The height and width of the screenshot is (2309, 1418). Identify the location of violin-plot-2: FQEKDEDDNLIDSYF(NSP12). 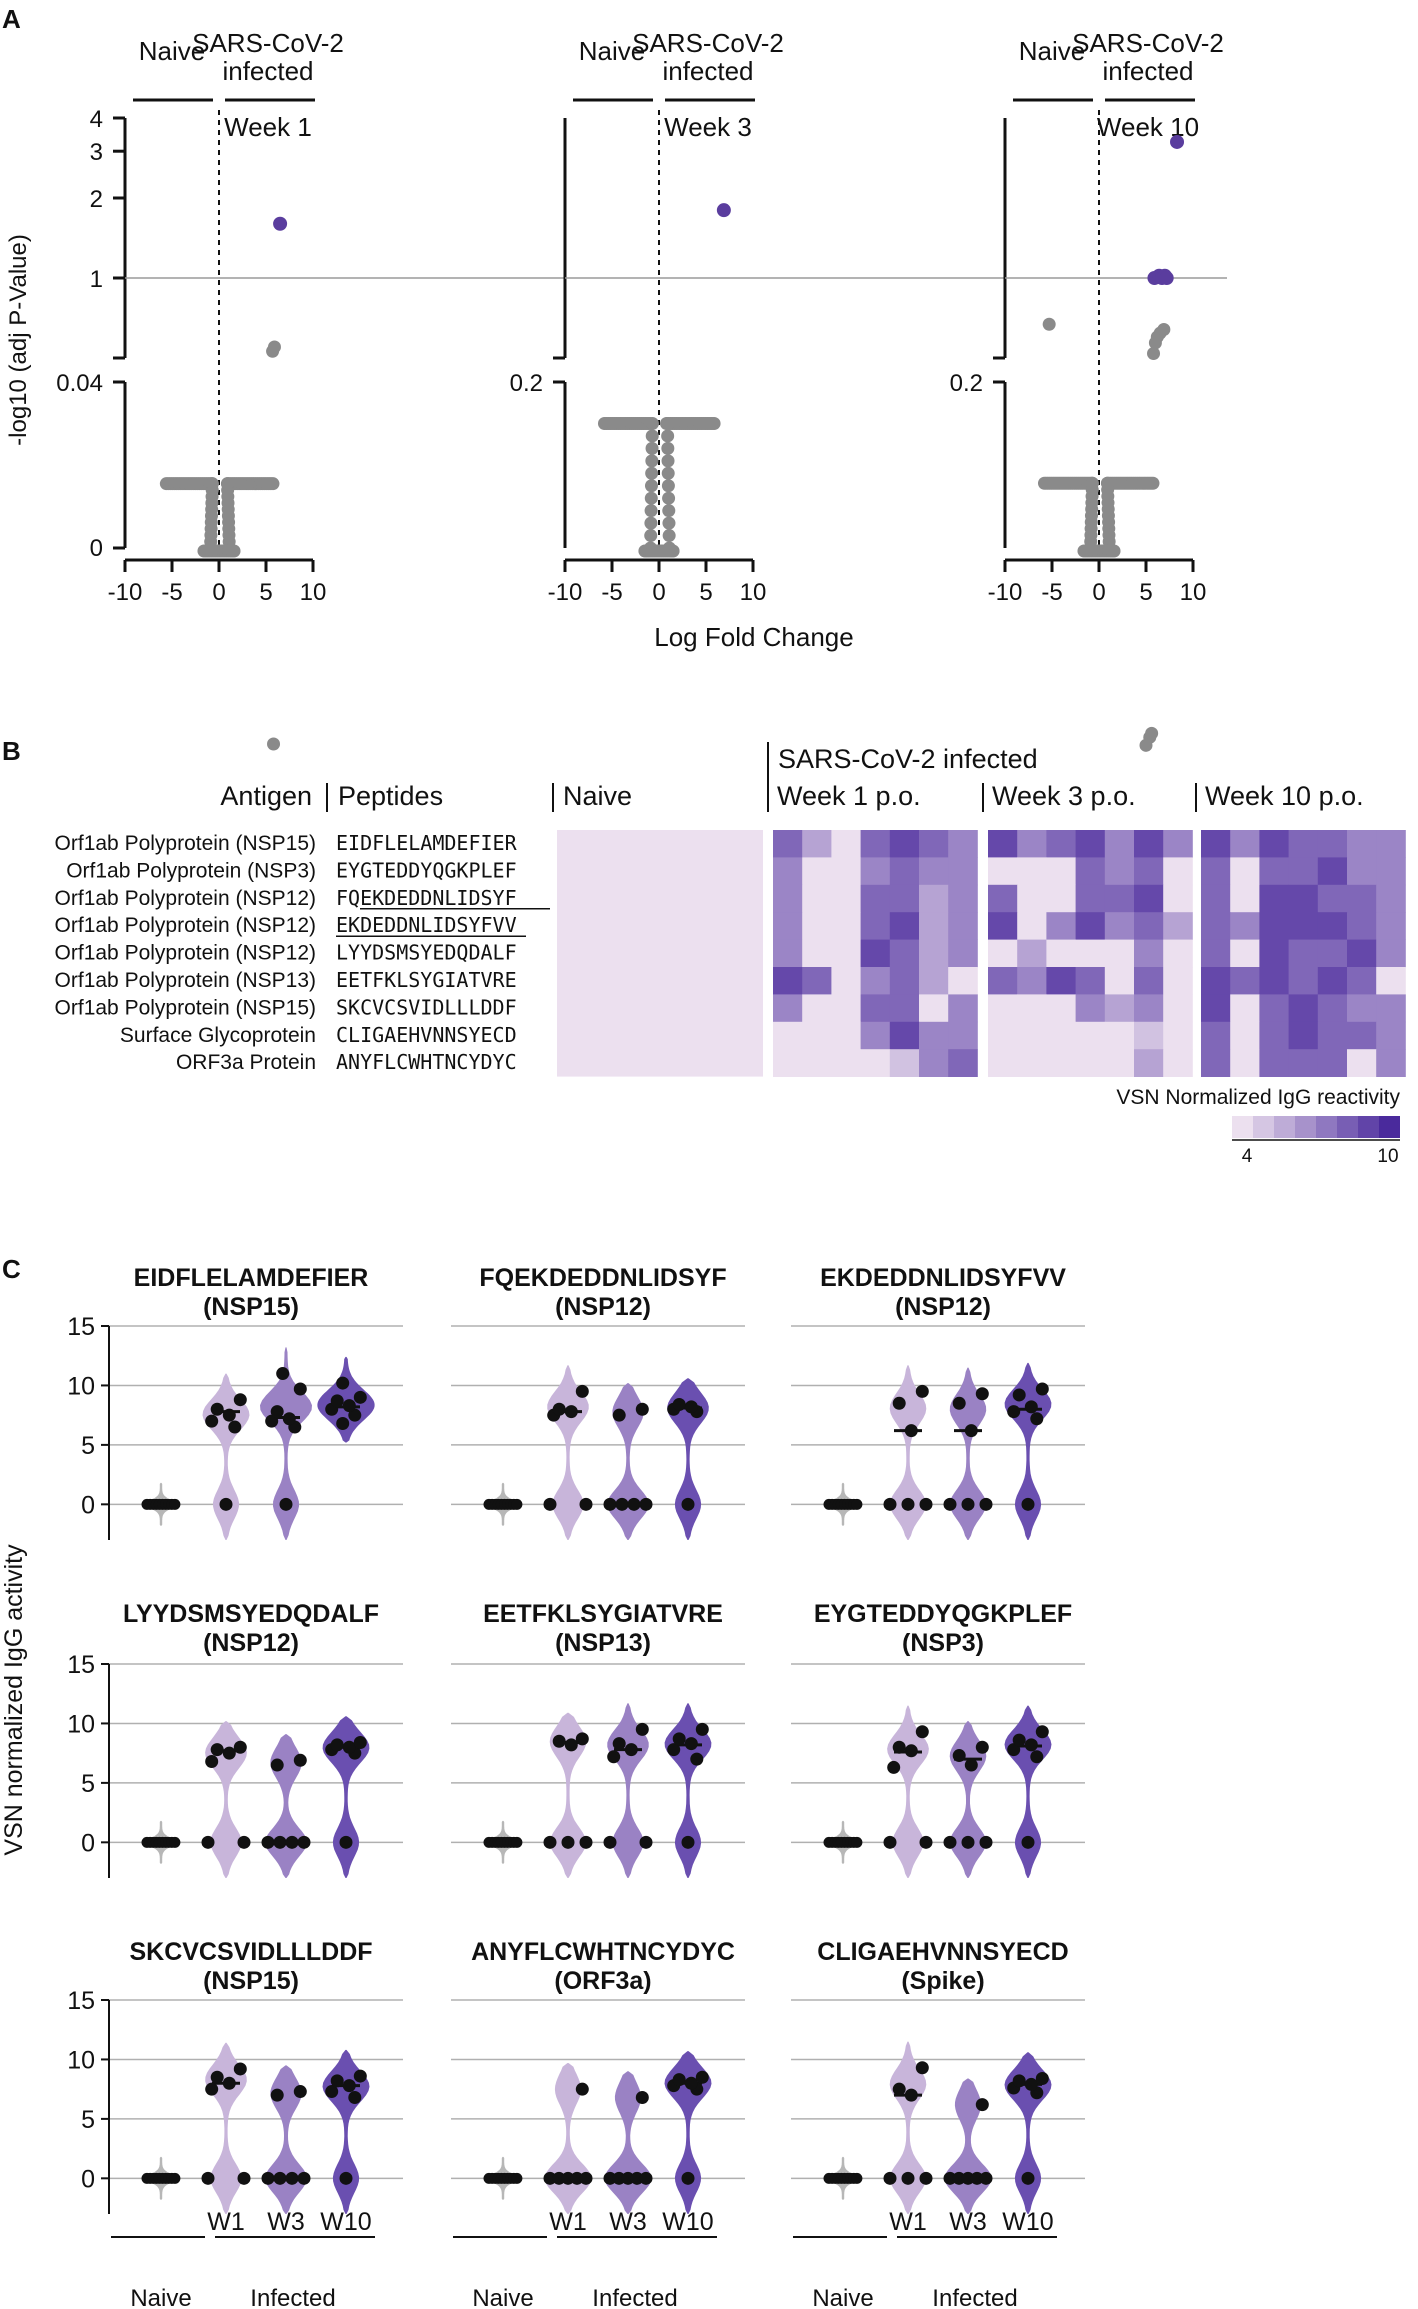
(598, 1402).